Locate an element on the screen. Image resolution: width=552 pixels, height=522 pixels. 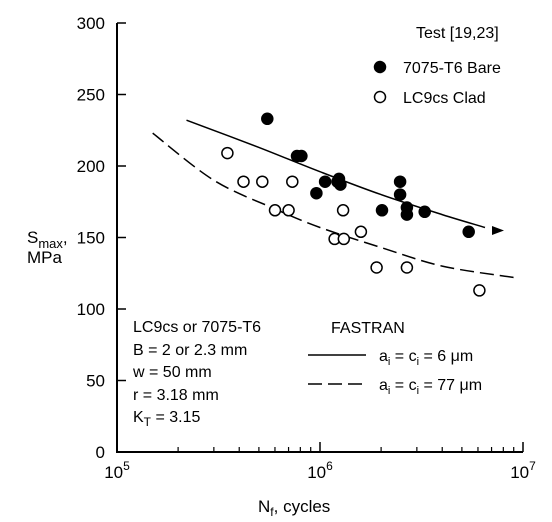
solid-label-csub: i is located at coordinates (418, 362).